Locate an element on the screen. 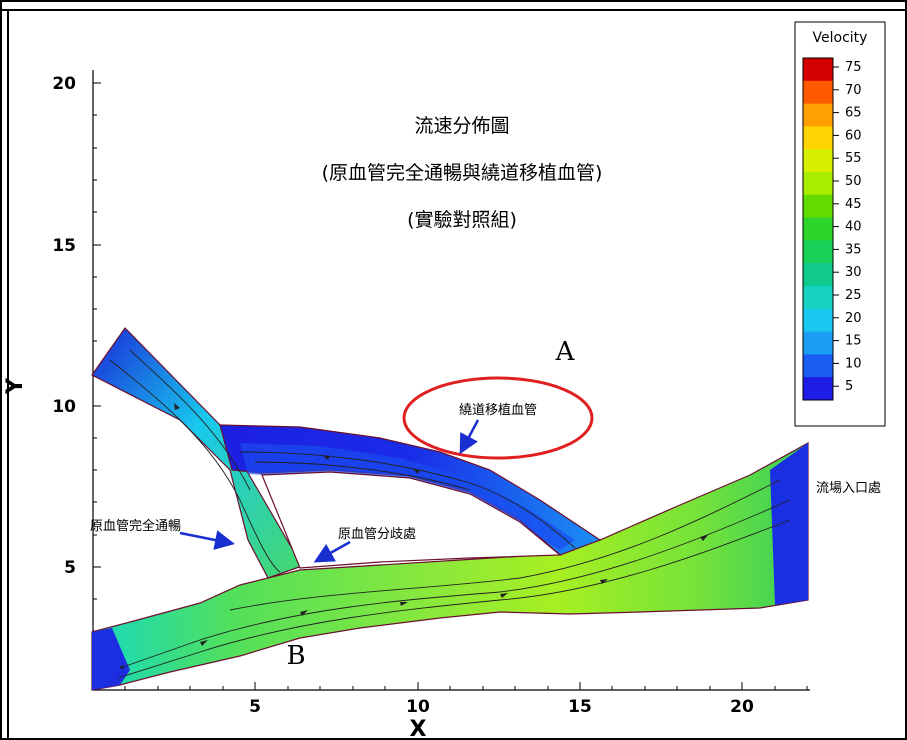 The image size is (907, 740). y-tick-label: 5 is located at coordinates (70, 568).